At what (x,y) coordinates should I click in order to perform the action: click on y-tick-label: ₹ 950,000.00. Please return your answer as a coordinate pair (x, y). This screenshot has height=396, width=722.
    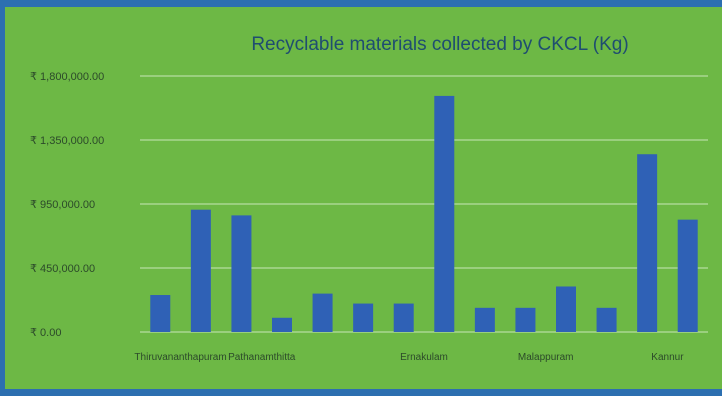
    Looking at the image, I should click on (62, 205).